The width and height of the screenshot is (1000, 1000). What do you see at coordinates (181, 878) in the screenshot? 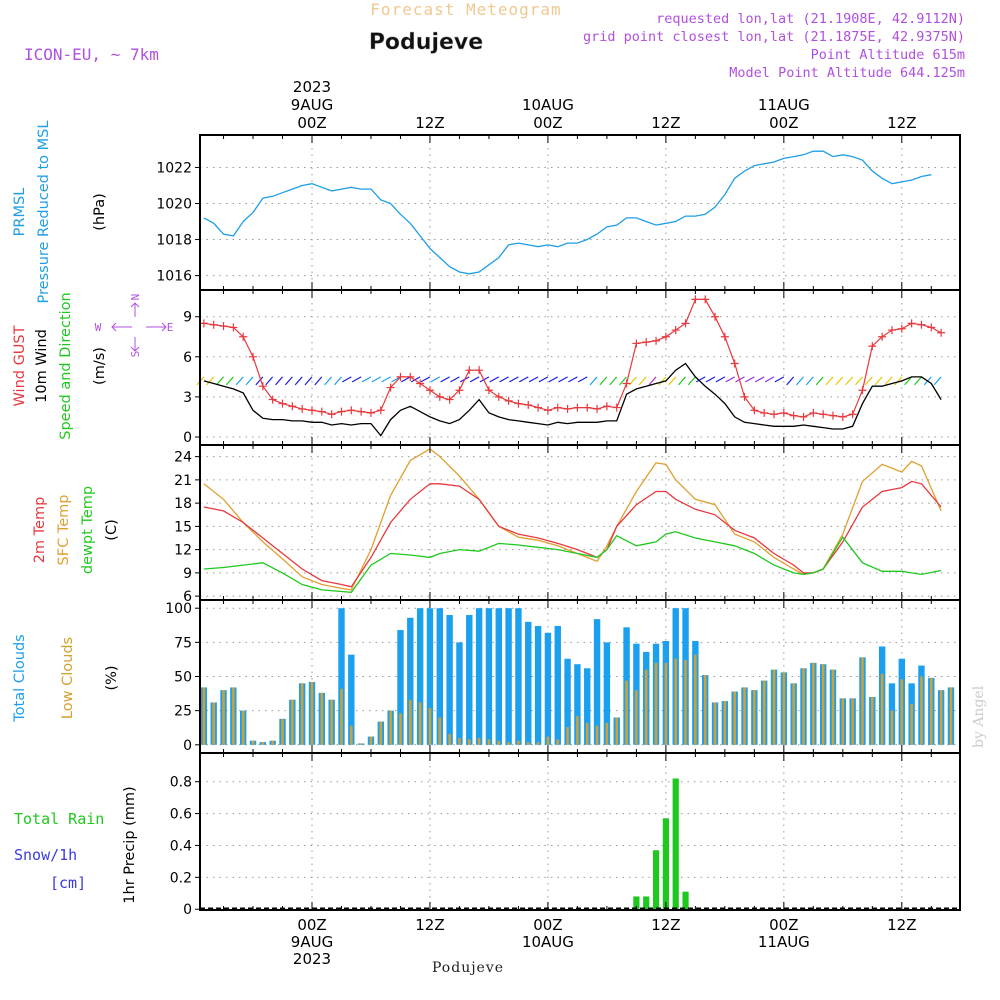
I see `ytick-label-5: 0.2` at bounding box center [181, 878].